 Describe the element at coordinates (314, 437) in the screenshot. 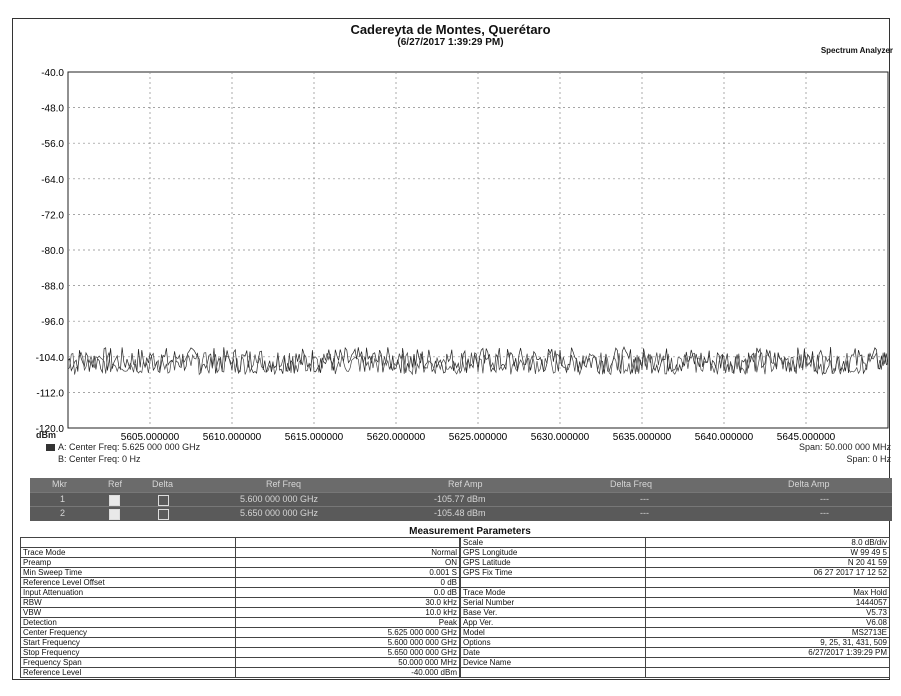

I see `x-tick-label: 5615.000000` at that location.